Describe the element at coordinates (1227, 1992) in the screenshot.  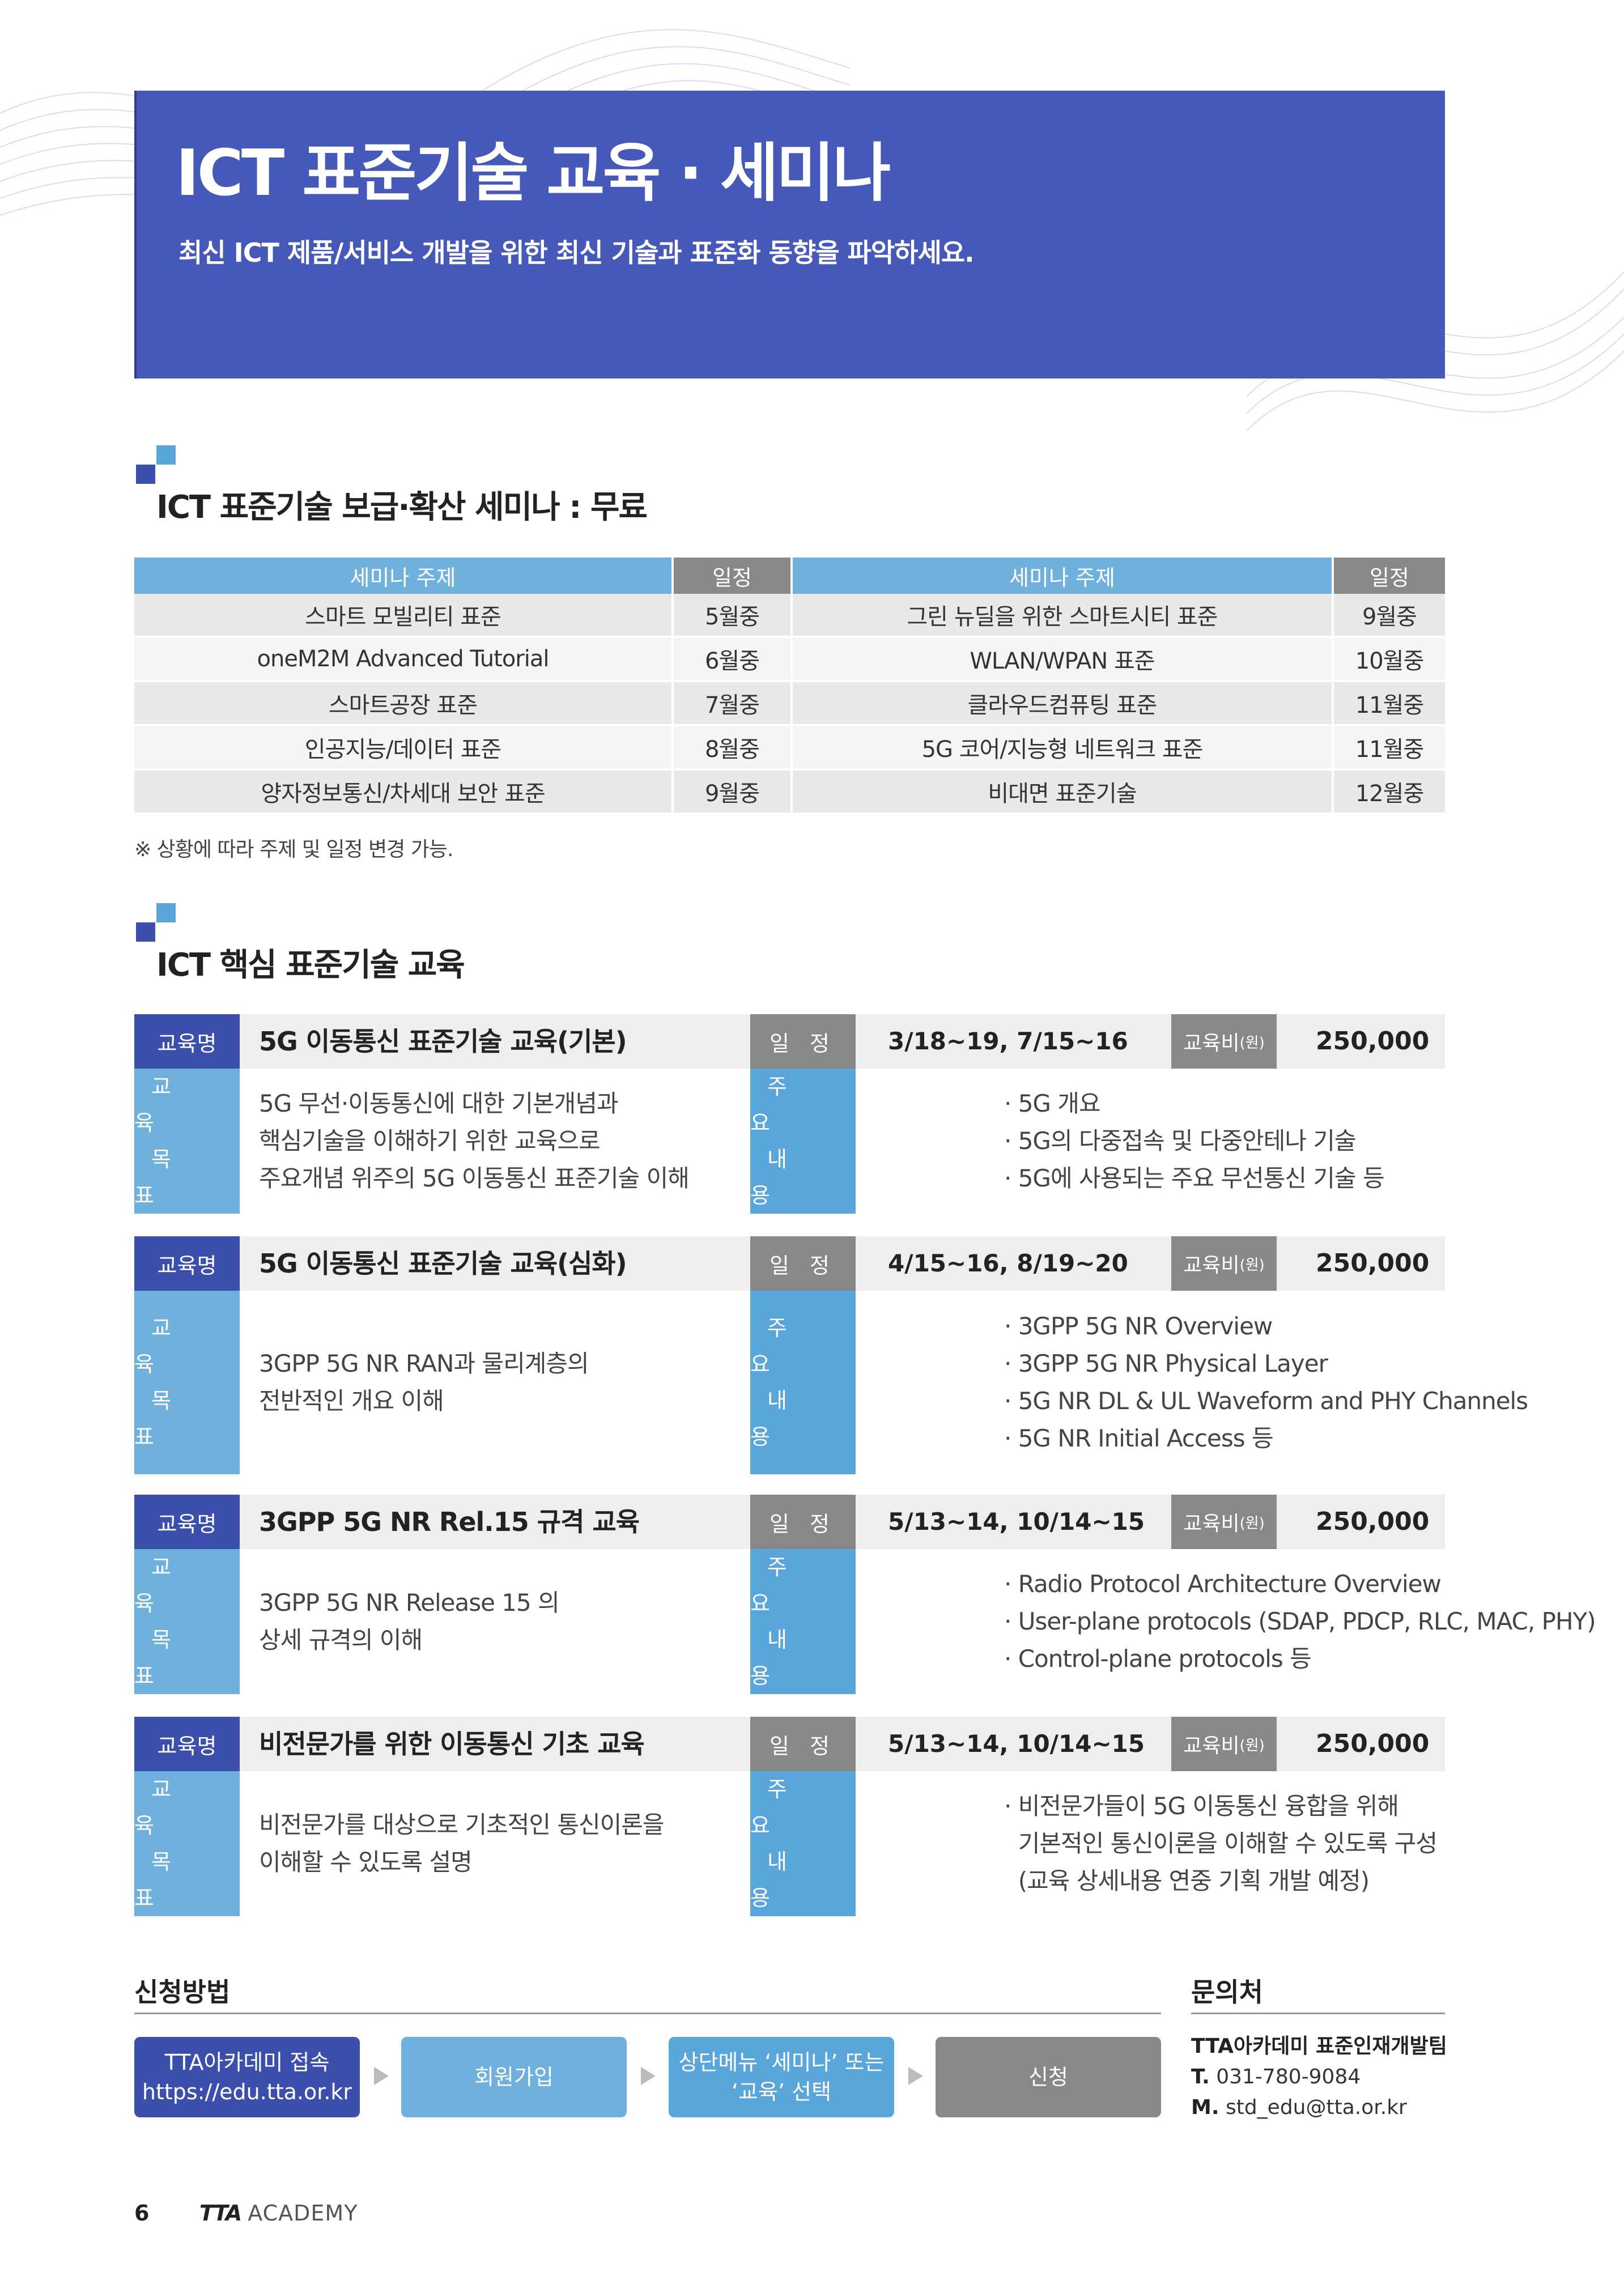
I see `contact-section-title: 문의처` at that location.